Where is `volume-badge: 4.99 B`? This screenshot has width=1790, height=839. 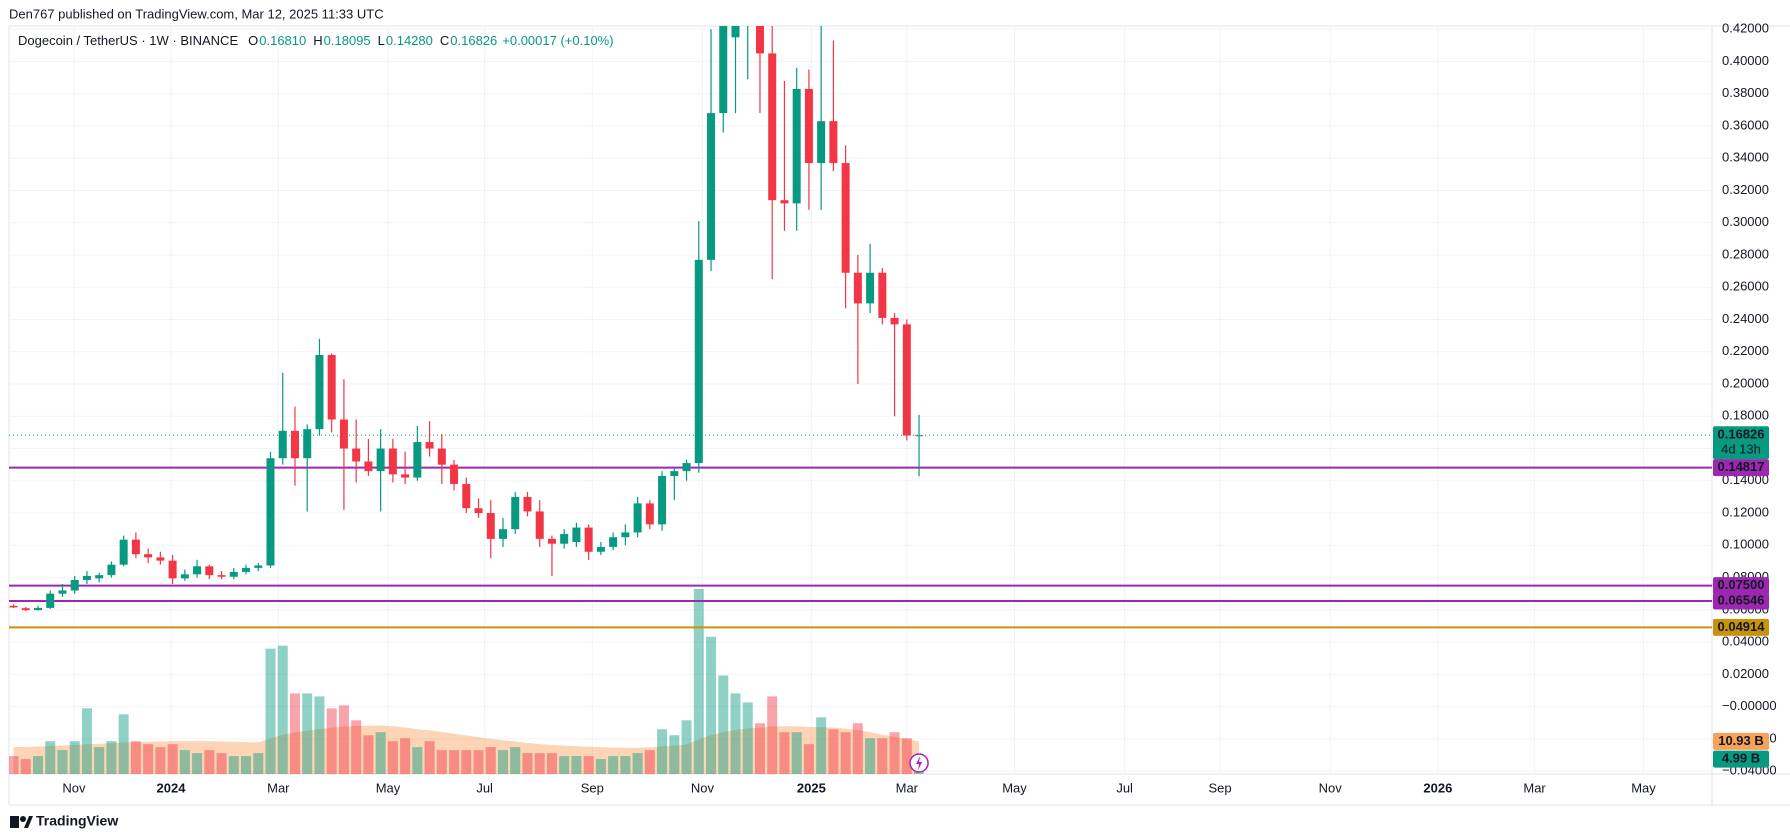
volume-badge: 4.99 B is located at coordinates (1741, 758).